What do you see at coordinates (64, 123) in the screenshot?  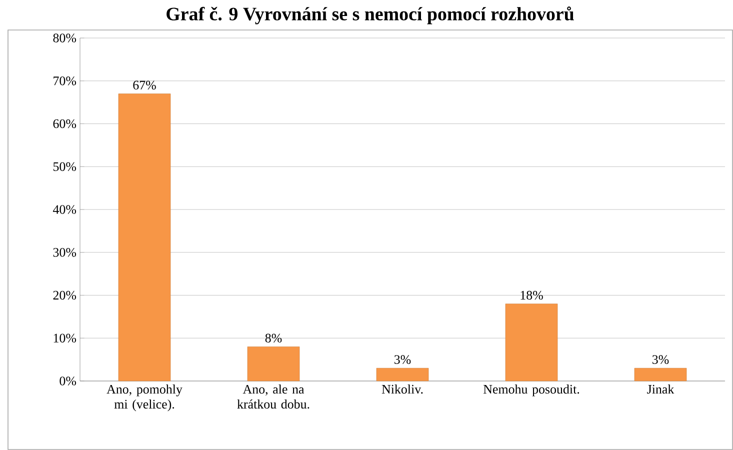 I see `y-tick-label: 60%` at bounding box center [64, 123].